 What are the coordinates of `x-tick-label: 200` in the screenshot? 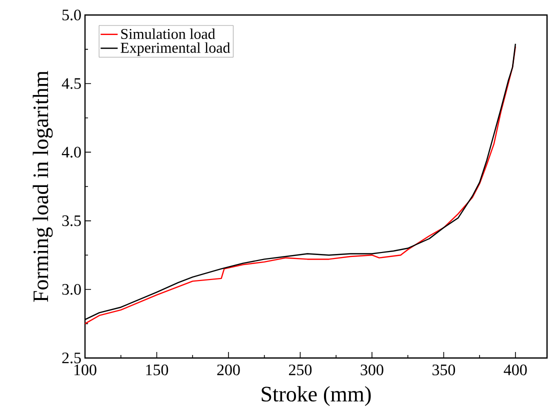 It's located at (228, 370).